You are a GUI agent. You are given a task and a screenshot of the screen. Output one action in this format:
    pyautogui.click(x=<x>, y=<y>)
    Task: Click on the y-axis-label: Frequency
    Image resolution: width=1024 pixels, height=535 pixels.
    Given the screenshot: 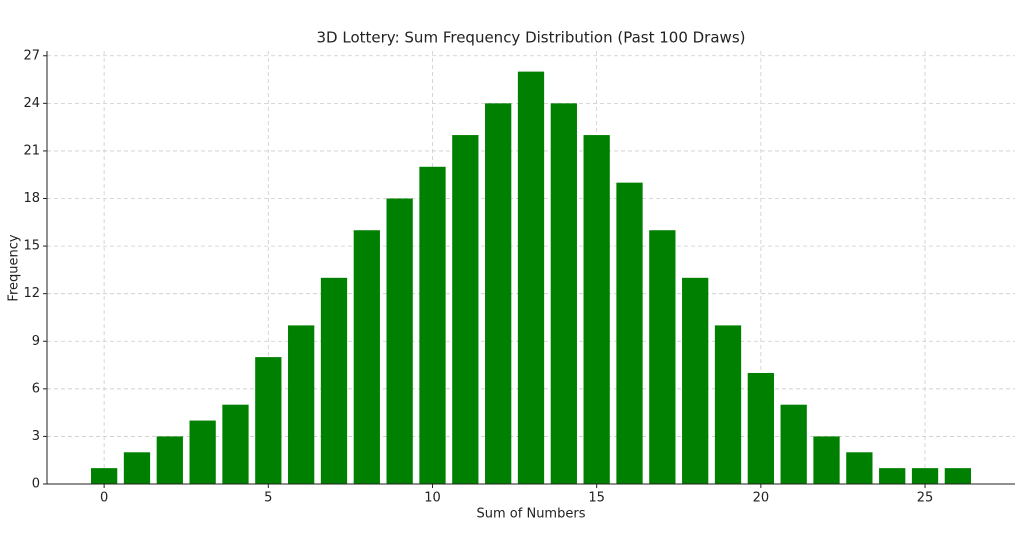 What is the action you would take?
    pyautogui.click(x=14, y=267)
    